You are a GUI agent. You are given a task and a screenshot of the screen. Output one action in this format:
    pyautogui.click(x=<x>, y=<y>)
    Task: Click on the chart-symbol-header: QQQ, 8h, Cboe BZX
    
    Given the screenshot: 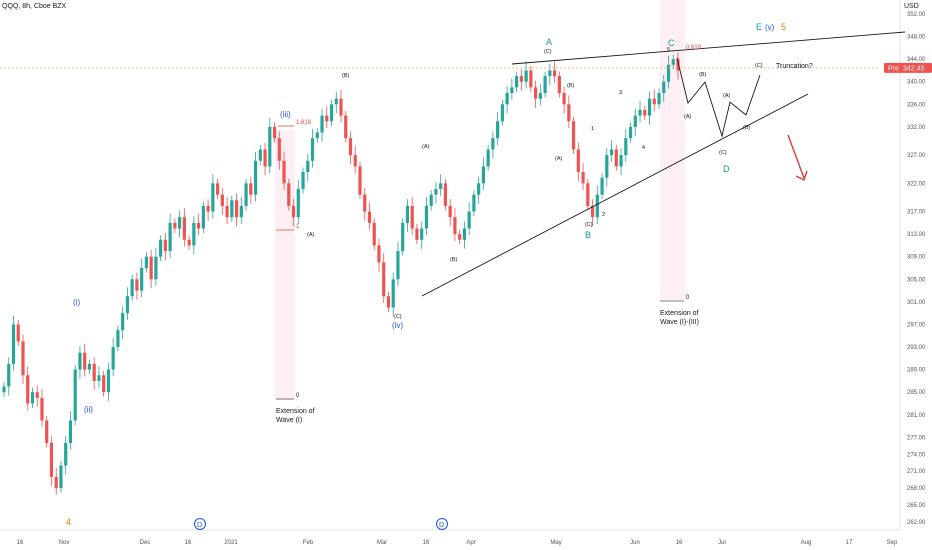 What is the action you would take?
    pyautogui.click(x=34, y=6)
    